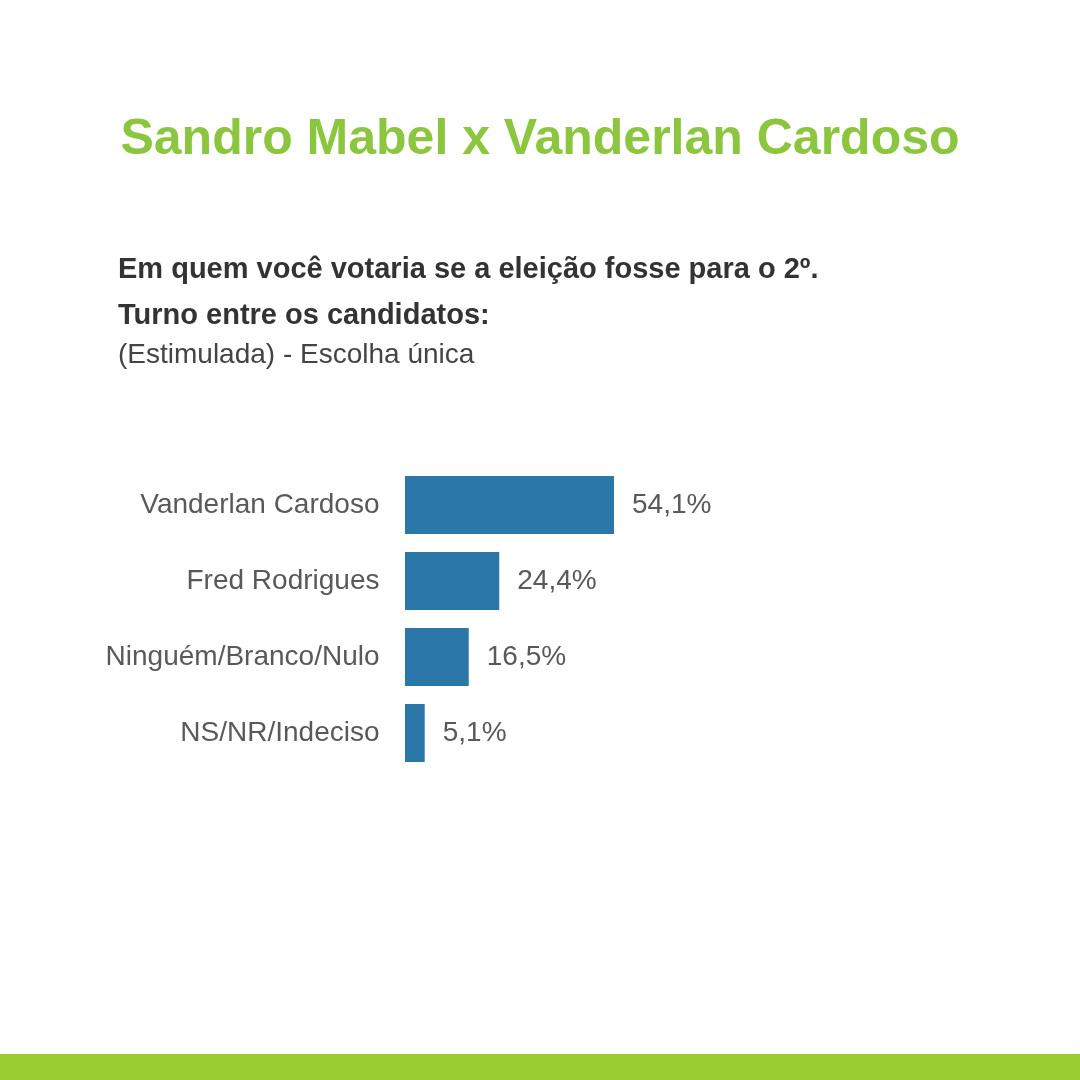 The image size is (1080, 1080). Describe the element at coordinates (280, 731) in the screenshot. I see `y-tick-label: NS/NR/Indeciso` at that location.